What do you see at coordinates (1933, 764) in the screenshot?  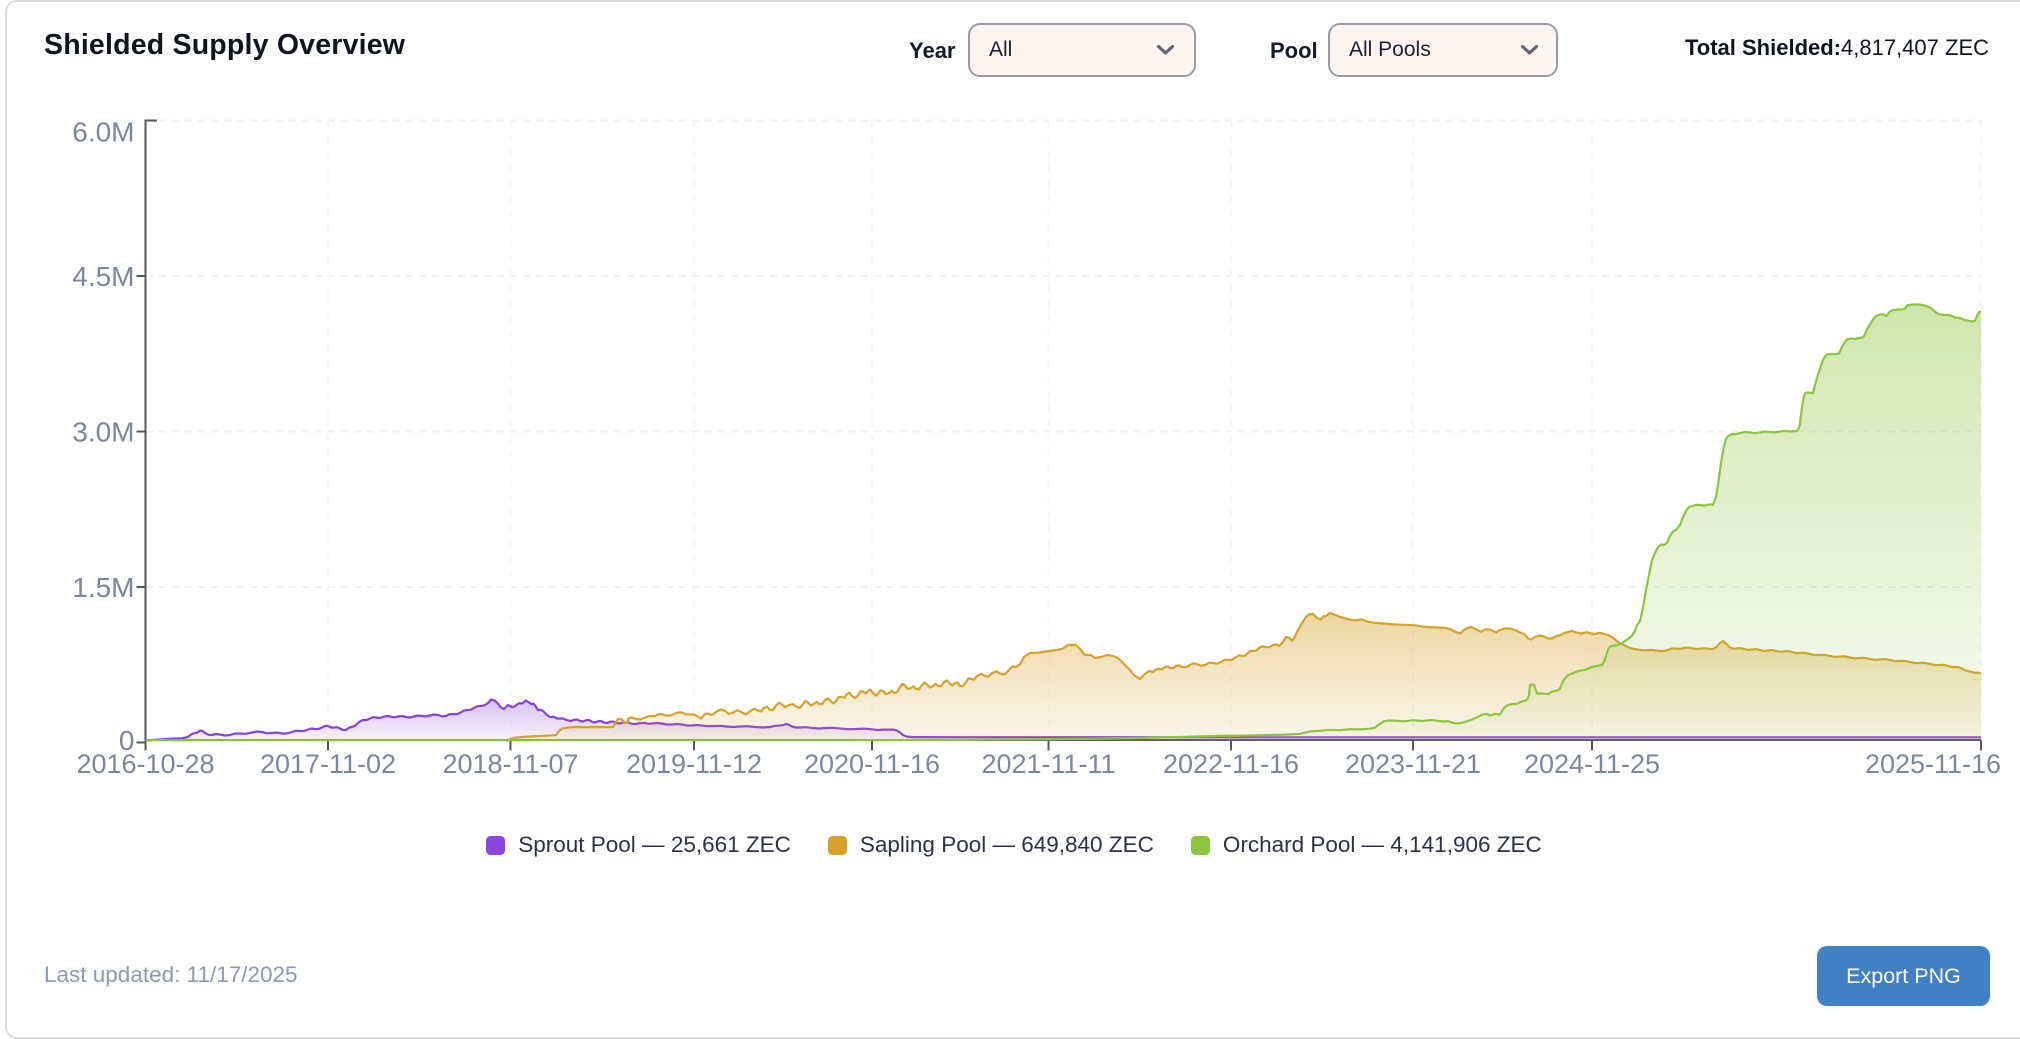 I see `svg-text: 2025-11-16` at bounding box center [1933, 764].